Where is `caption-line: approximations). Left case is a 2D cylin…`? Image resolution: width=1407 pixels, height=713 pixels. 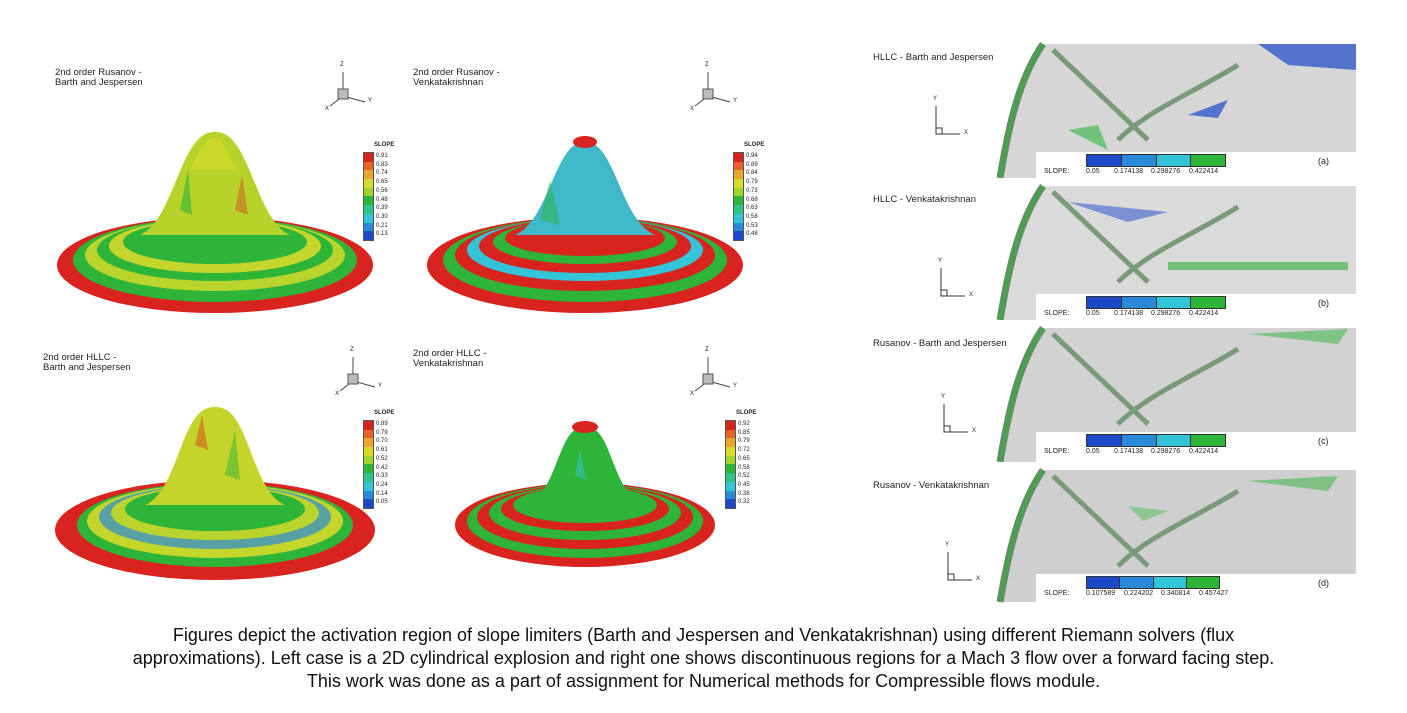
caption-line: approximations). Left case is a 2D cylin… is located at coordinates (703, 658).